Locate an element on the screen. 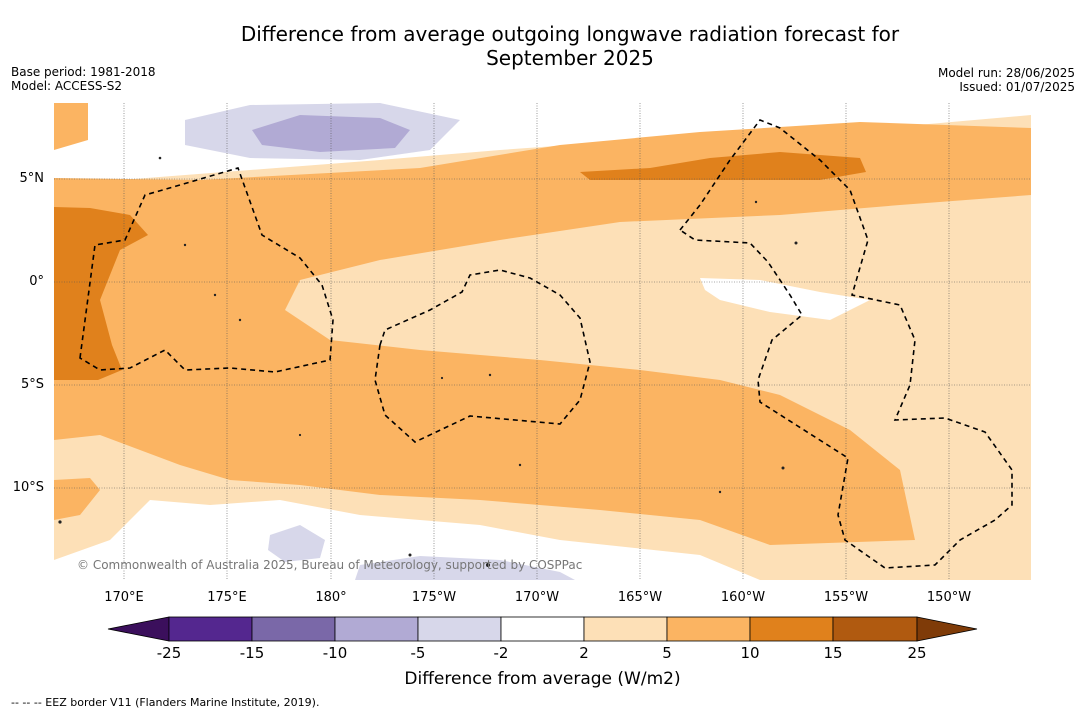 The width and height of the screenshot is (1085, 713). colorbar-extend-left is located at coordinates (138, 629).